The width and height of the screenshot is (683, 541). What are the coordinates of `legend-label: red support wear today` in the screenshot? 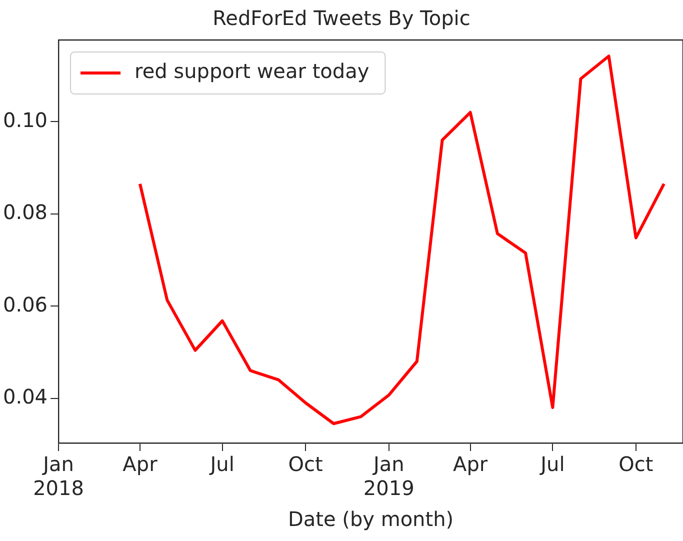 It's located at (252, 71).